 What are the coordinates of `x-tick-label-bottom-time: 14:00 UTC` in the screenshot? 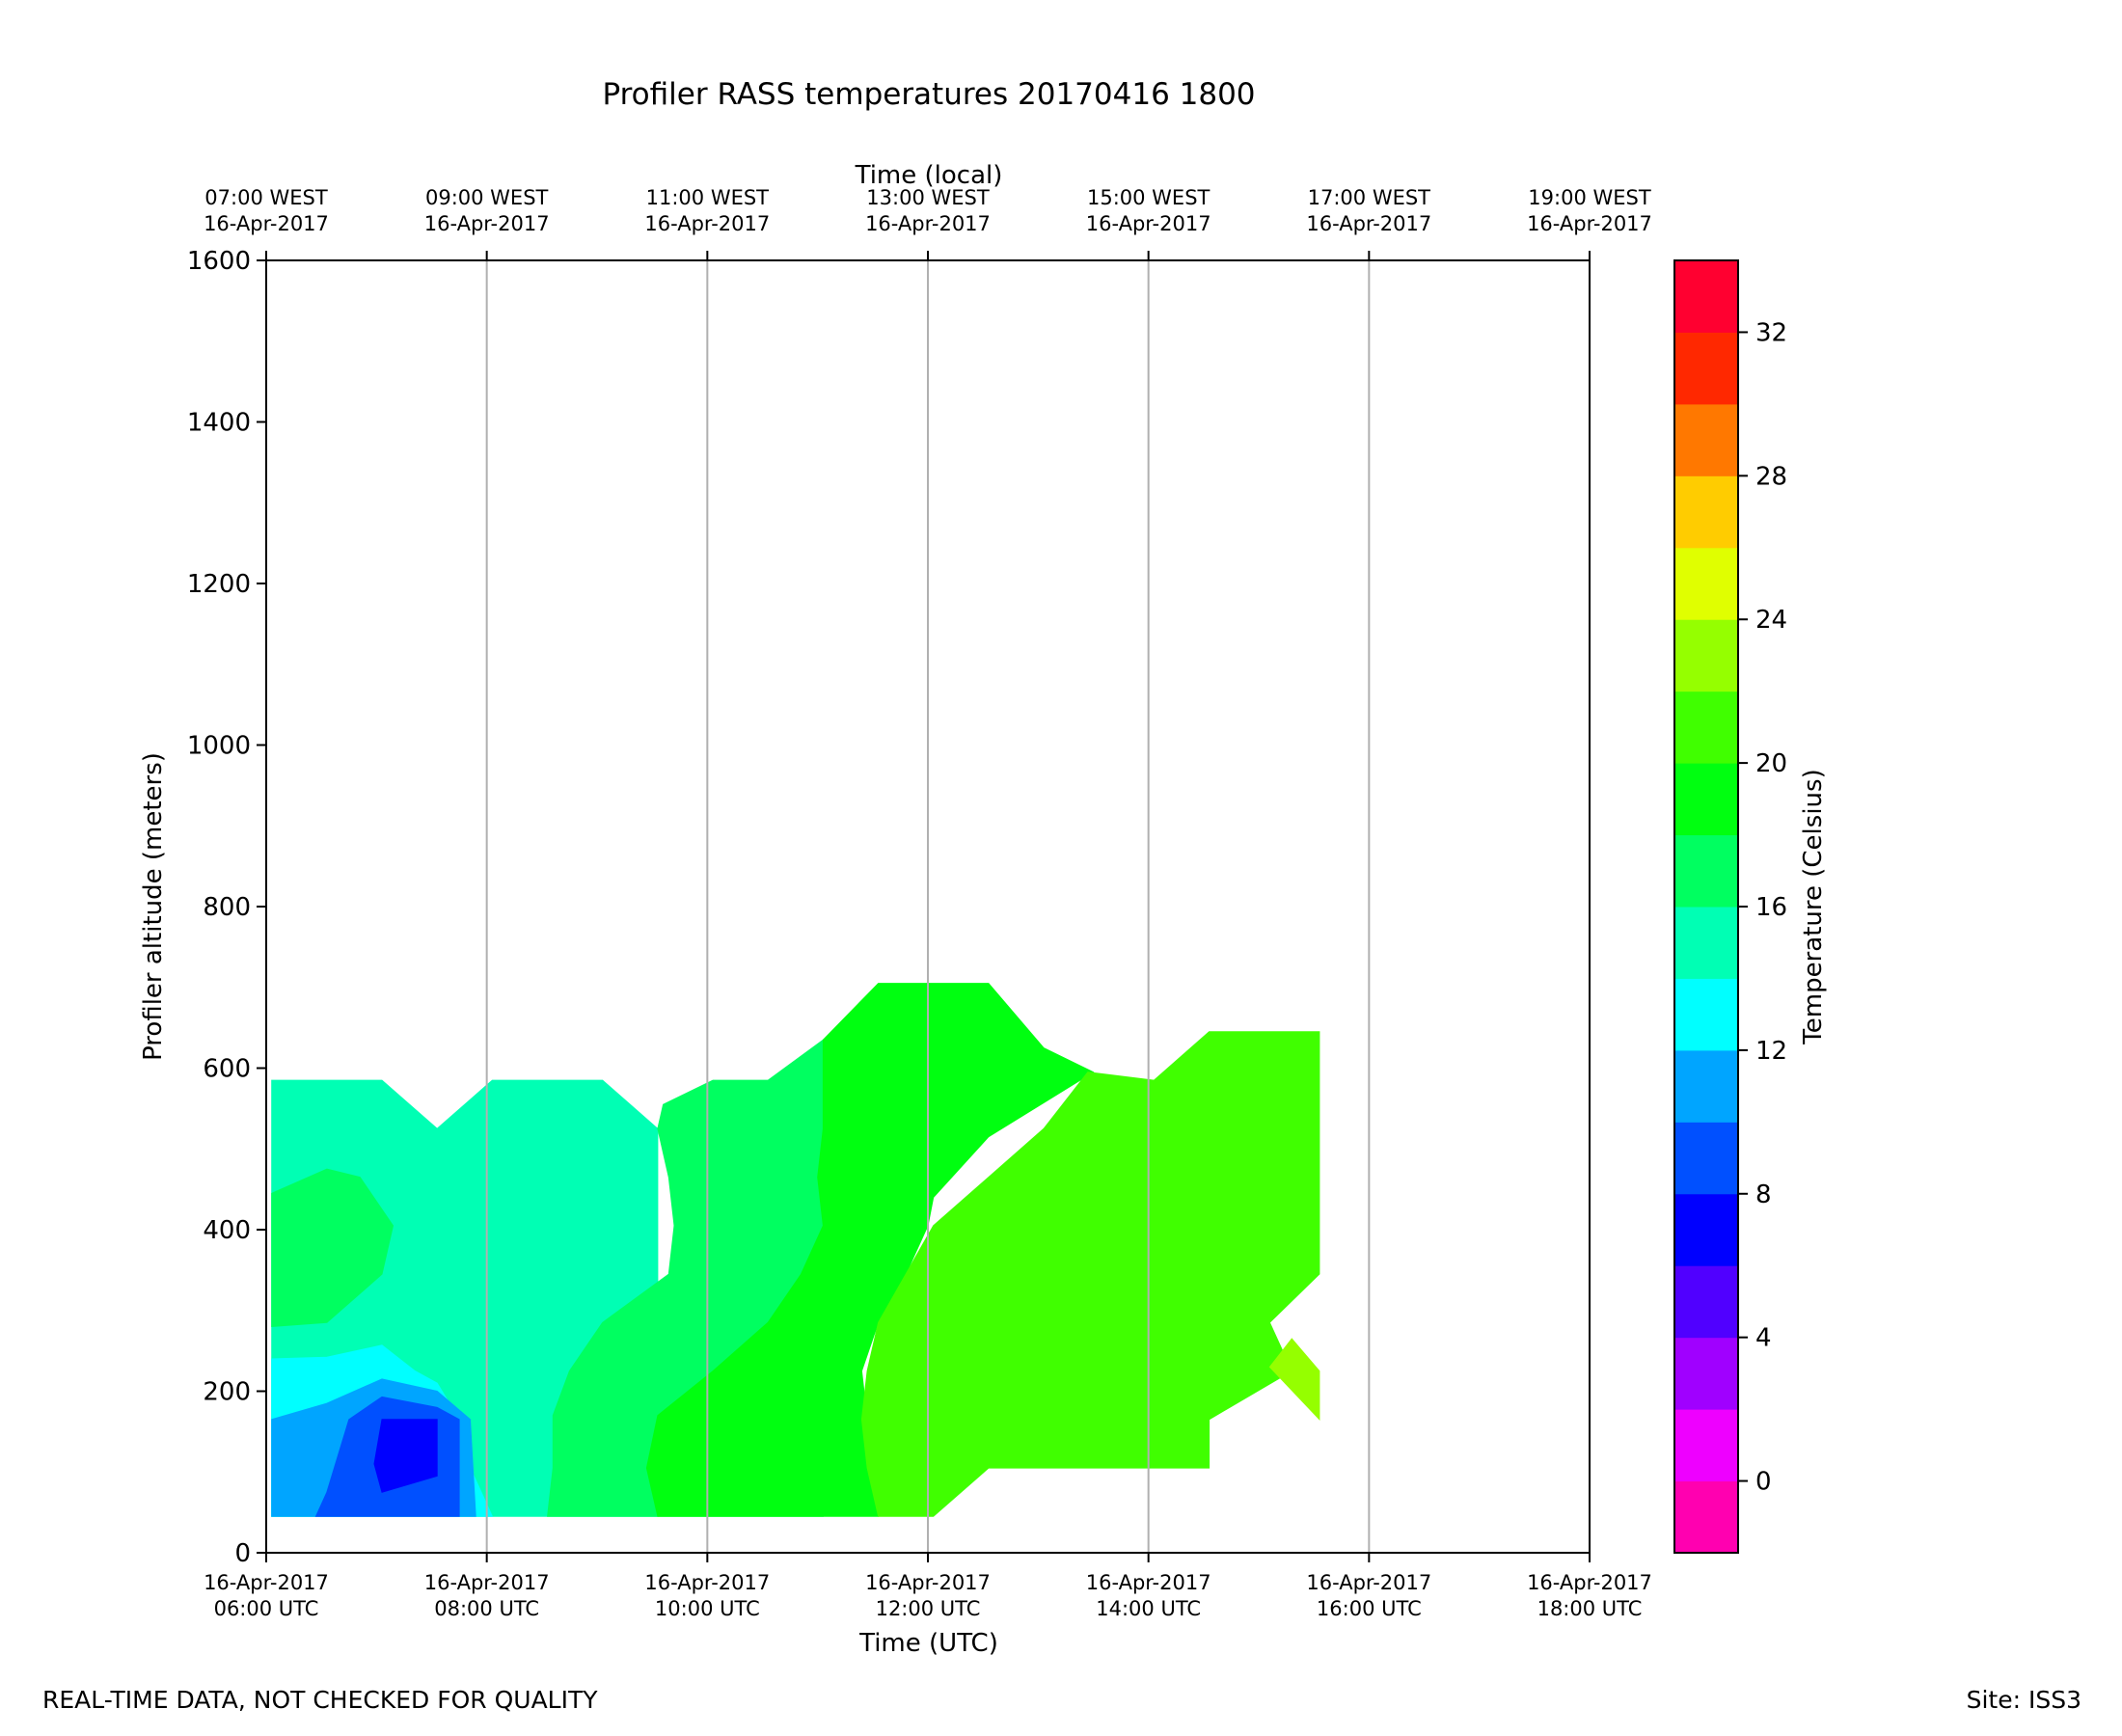 It's located at (1149, 1608).